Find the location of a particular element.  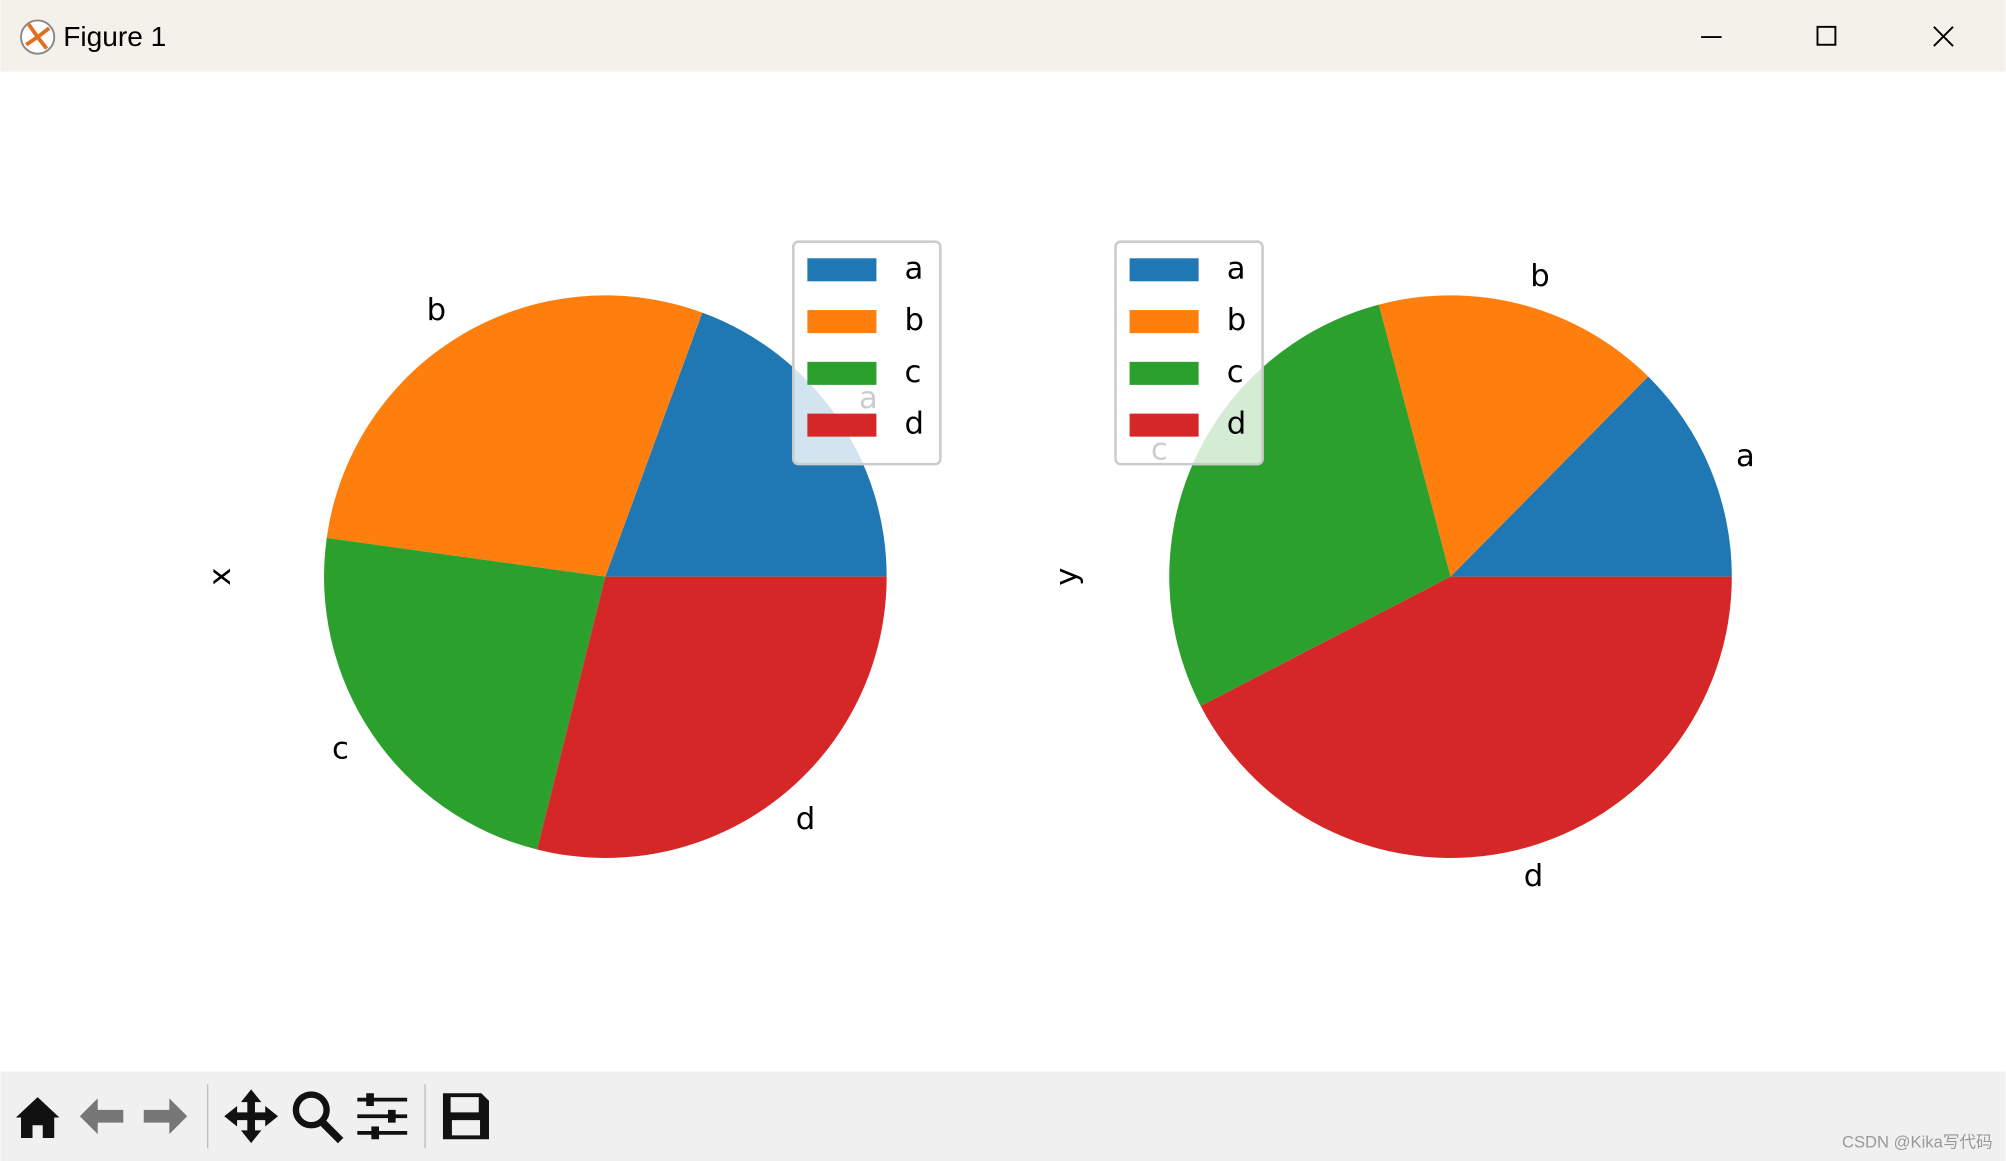

y-axis-label: y is located at coordinates (1067, 577).